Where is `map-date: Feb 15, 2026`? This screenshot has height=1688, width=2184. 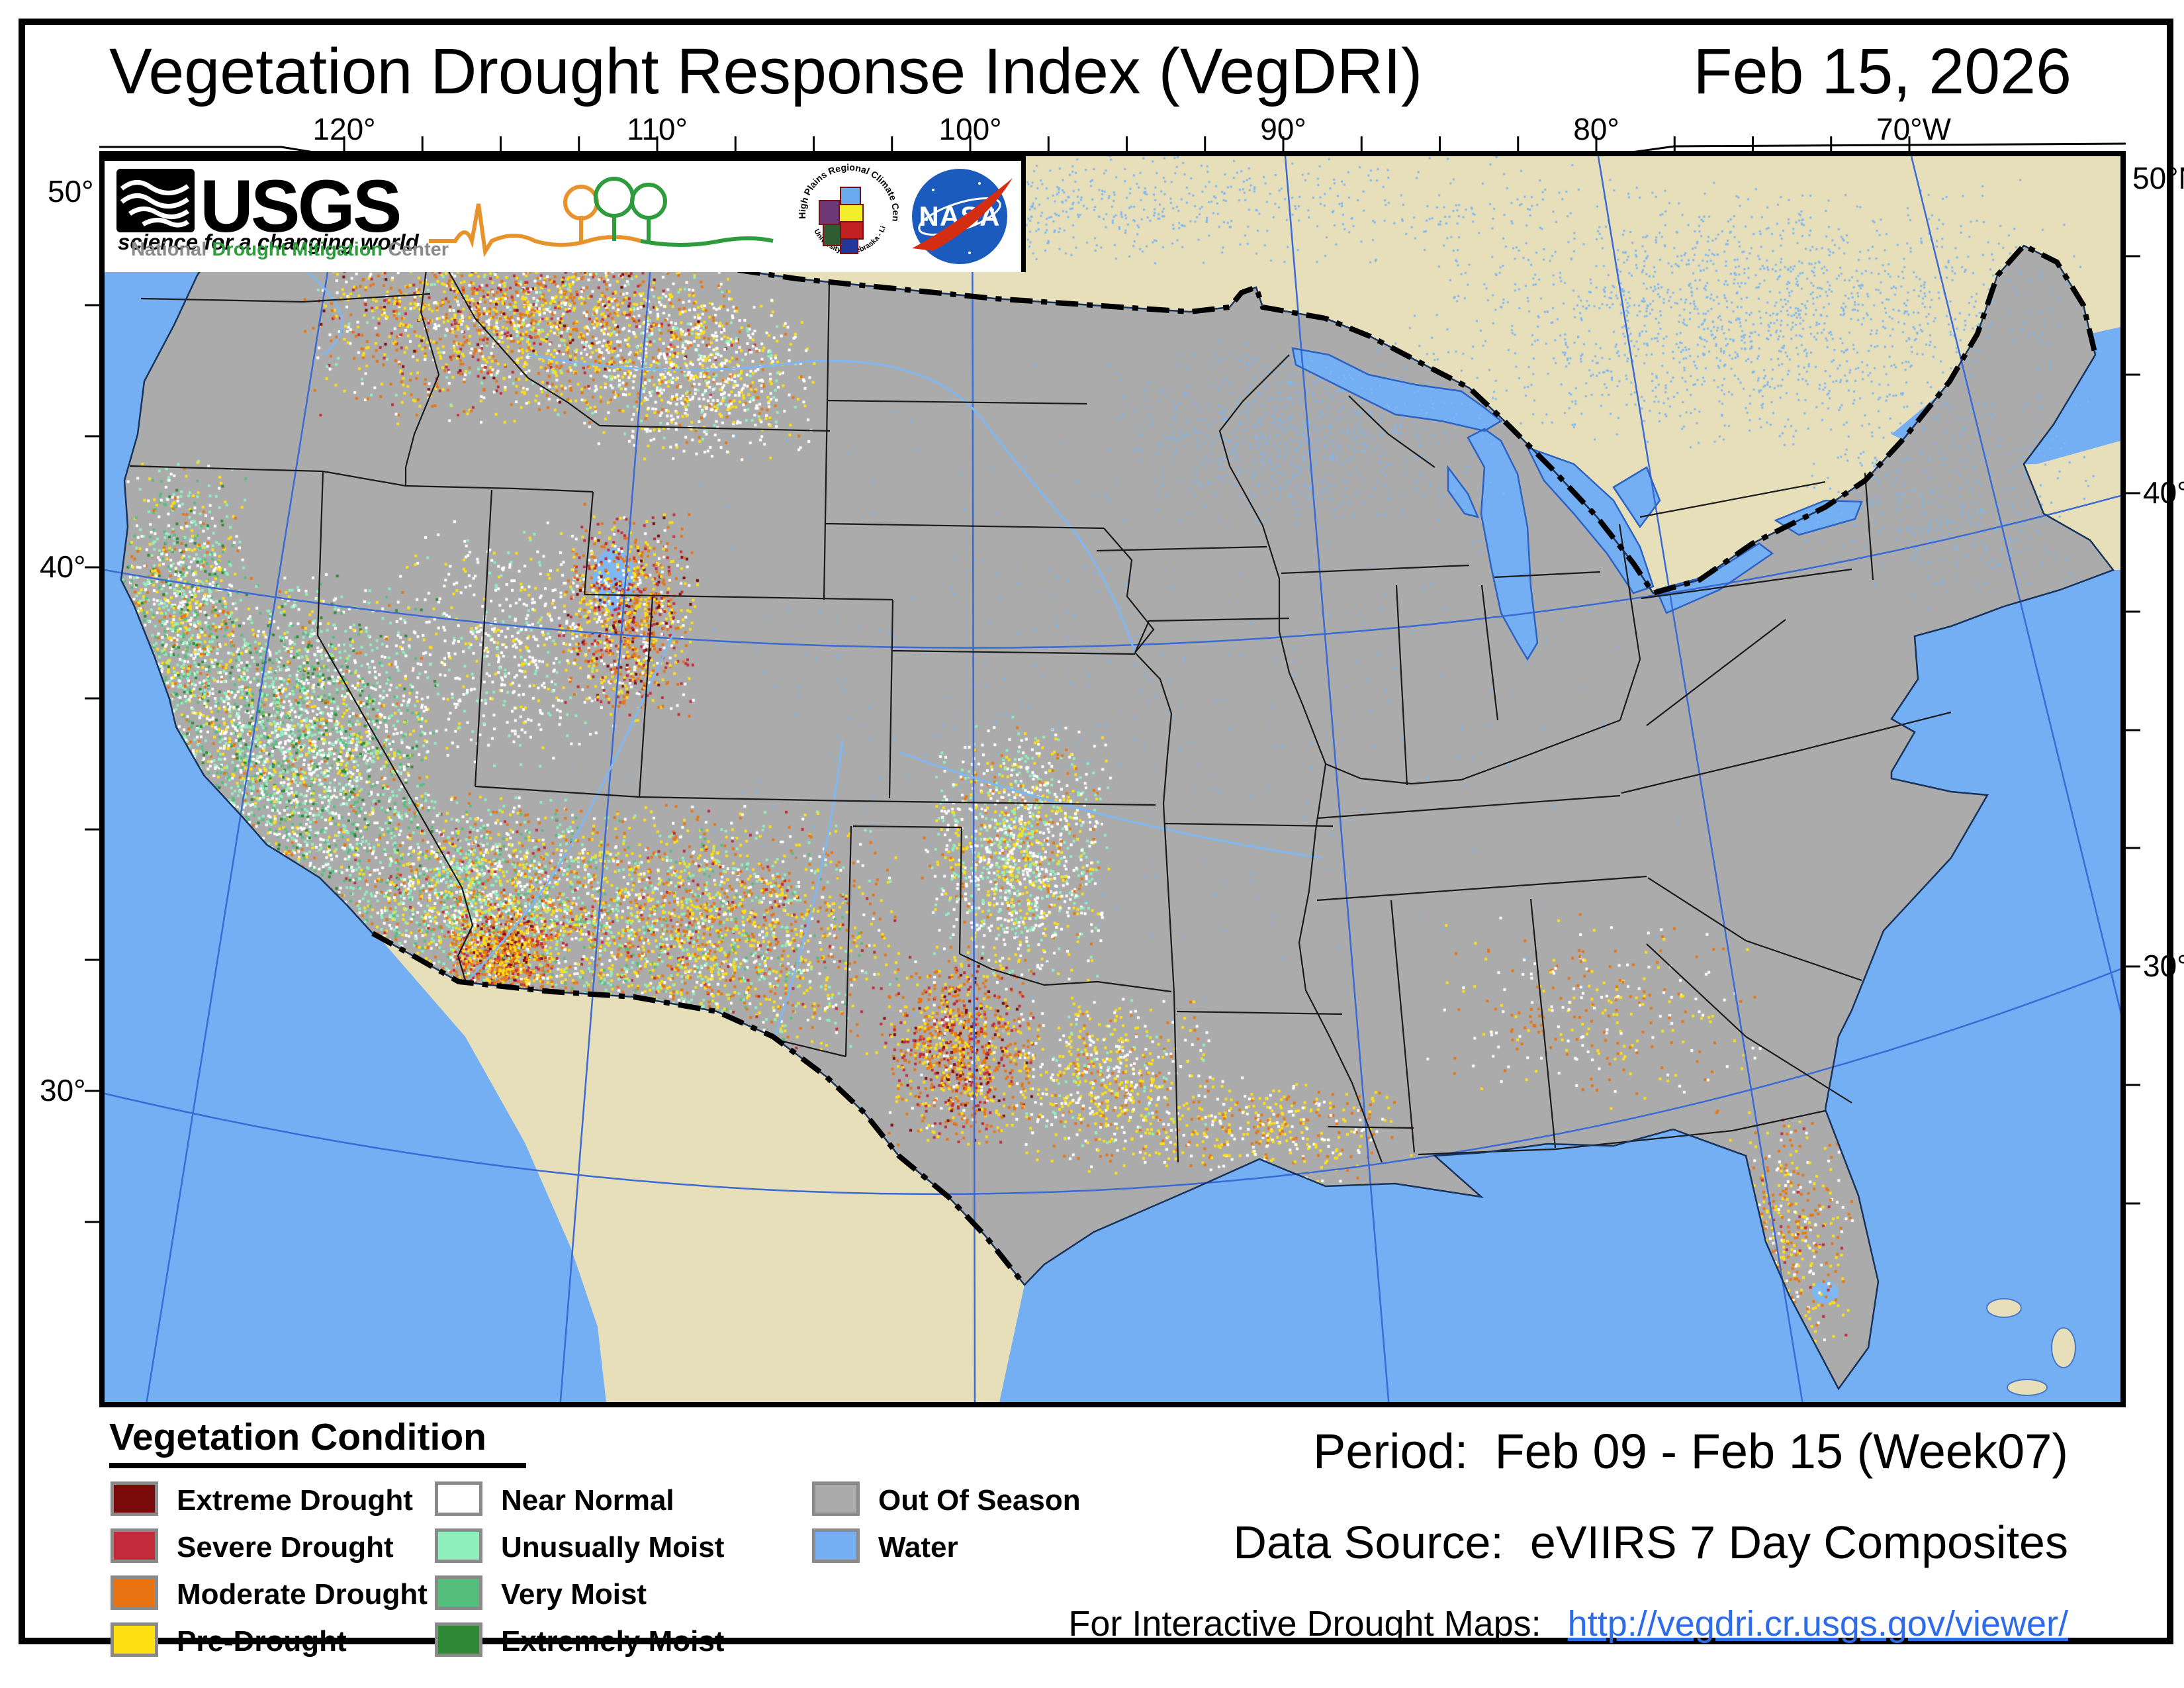
map-date: Feb 15, 2026 is located at coordinates (1882, 71).